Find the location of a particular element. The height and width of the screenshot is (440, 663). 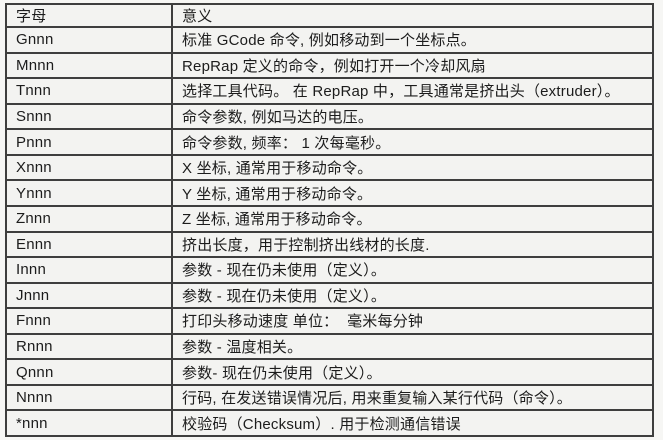

letter-cell: Jnnn is located at coordinates (89, 295).